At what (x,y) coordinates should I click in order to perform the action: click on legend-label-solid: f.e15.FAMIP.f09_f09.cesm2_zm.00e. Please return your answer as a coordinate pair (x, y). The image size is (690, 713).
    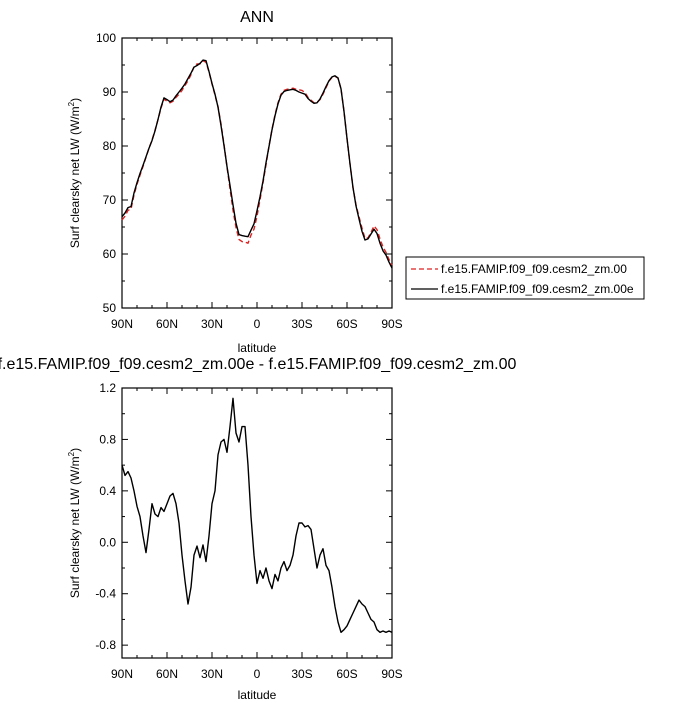
    Looking at the image, I should click on (537, 289).